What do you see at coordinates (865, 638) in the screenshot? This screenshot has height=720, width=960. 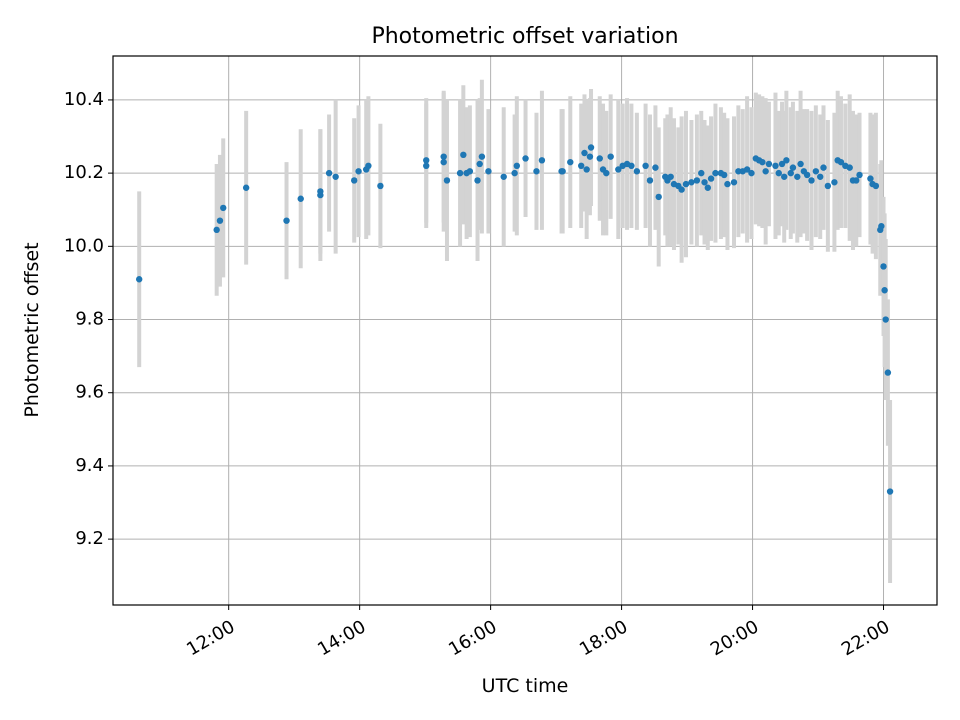 I see `x-tick-label: 22:00` at bounding box center [865, 638].